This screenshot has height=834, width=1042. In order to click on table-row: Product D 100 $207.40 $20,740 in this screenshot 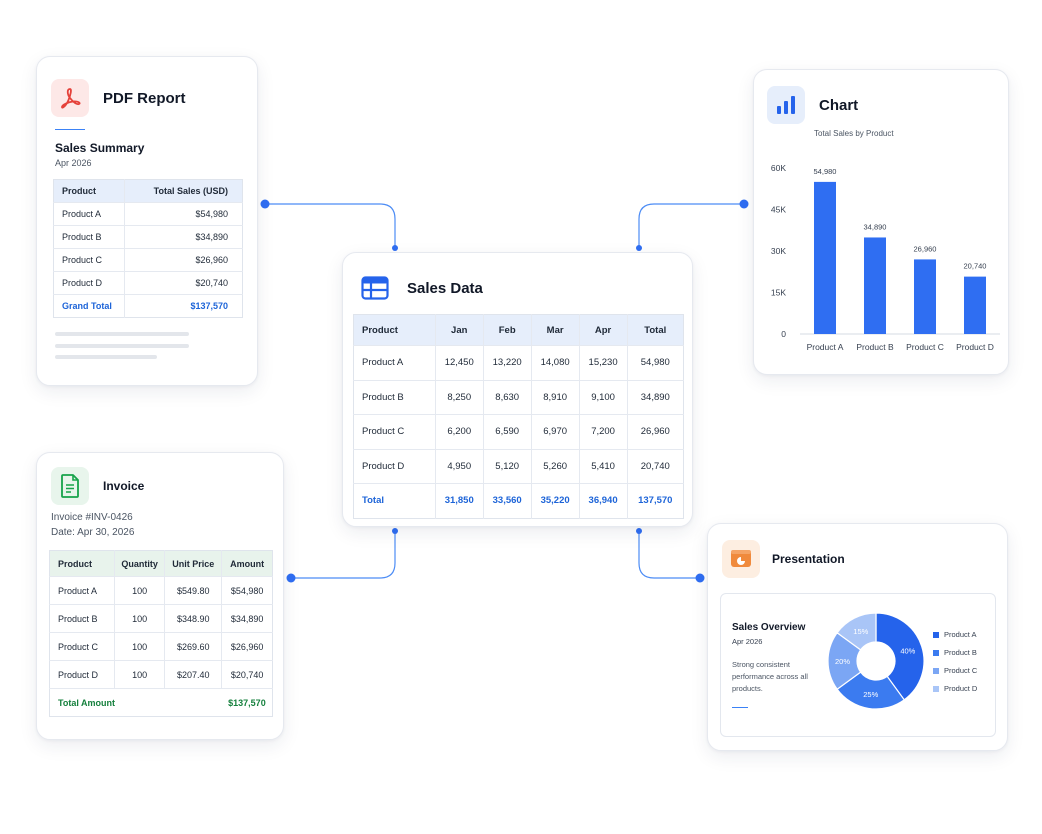, I will do `click(161, 674)`.